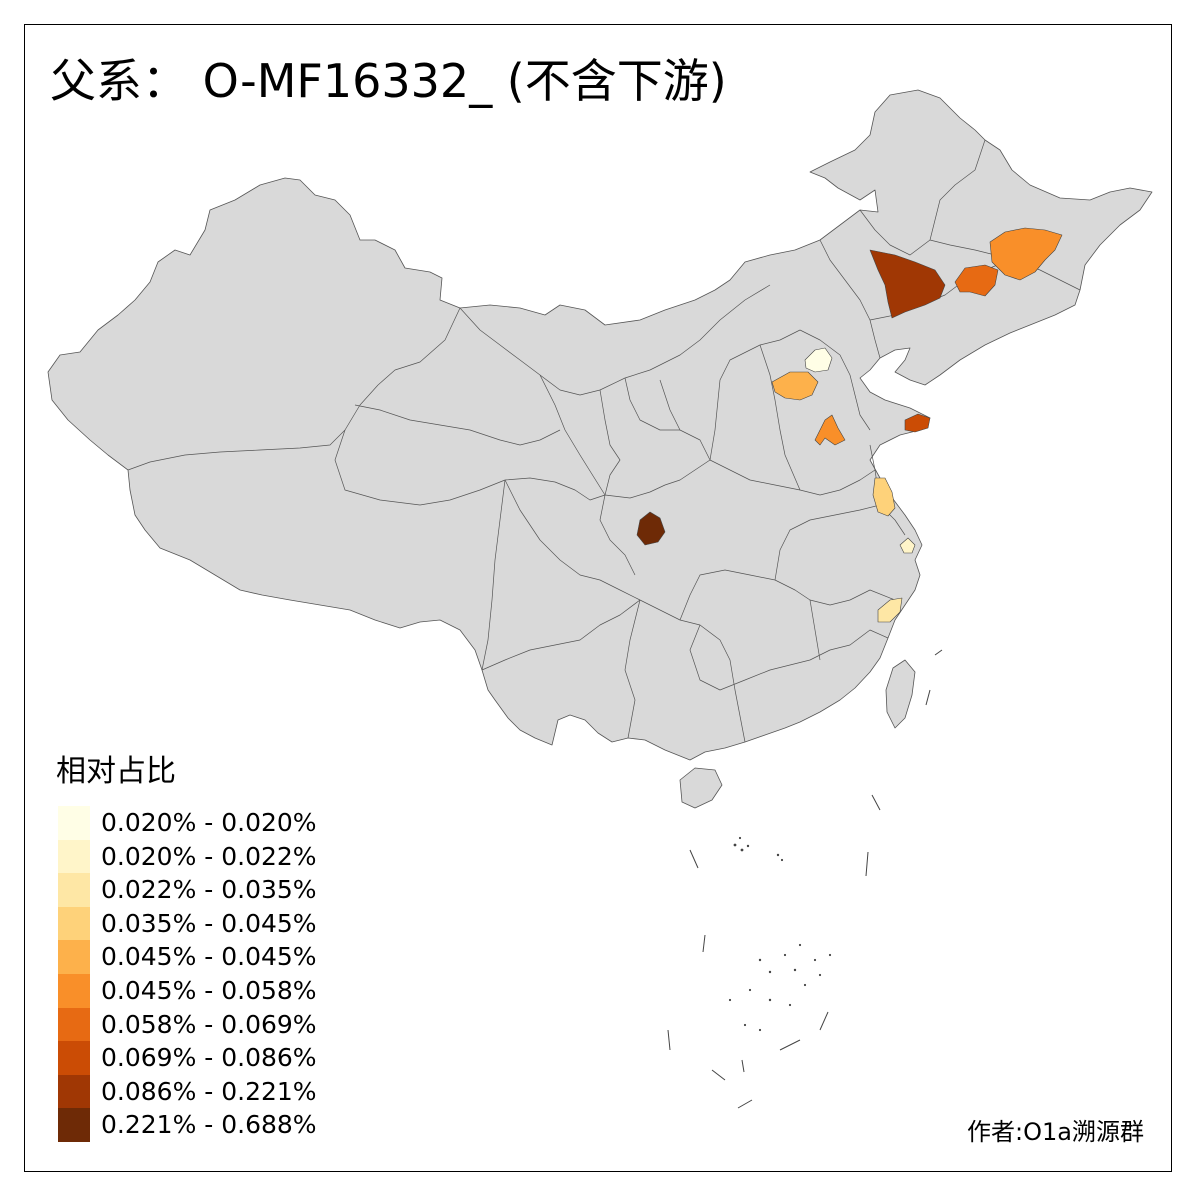 This screenshot has width=1200, height=1200. I want to click on legend-label: 0.058% - 0.069%, so click(209, 1024).